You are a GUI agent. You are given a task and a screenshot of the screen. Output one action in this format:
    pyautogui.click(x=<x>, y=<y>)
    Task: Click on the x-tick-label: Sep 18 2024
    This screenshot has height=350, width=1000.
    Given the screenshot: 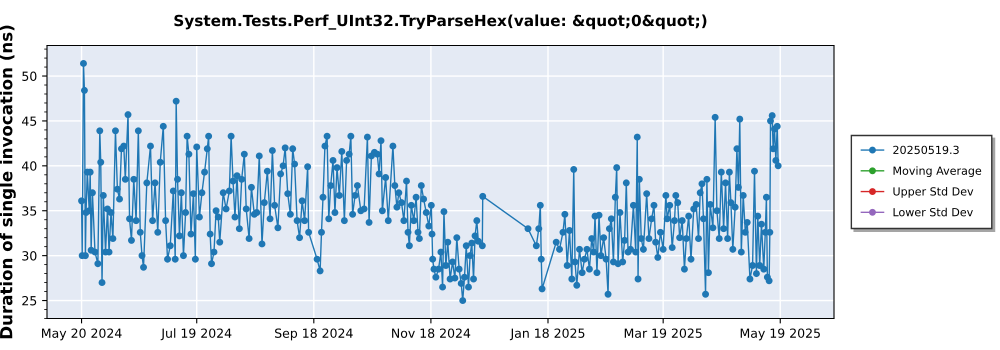 What is the action you would take?
    pyautogui.click(x=314, y=334)
    